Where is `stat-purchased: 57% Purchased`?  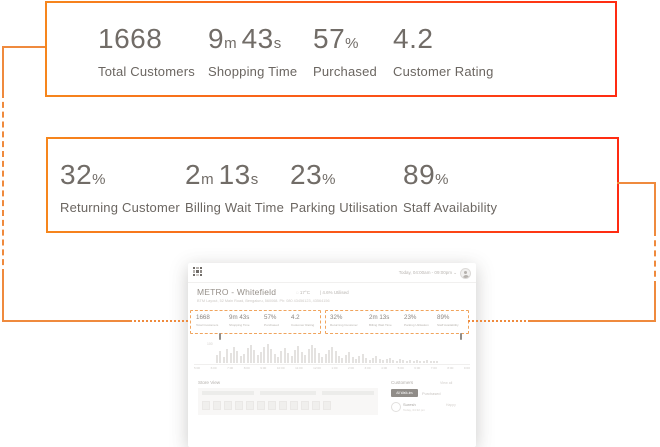 stat-purchased: 57% Purchased is located at coordinates (345, 51).